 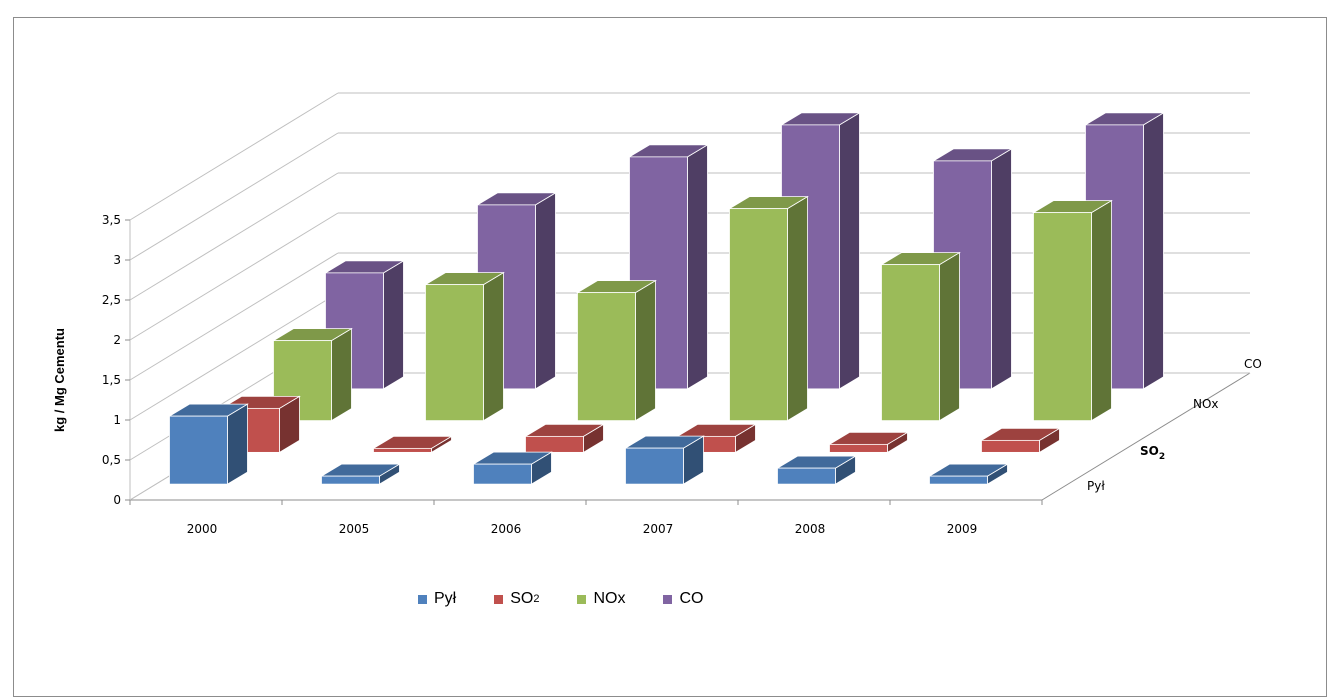 I want to click on bar-py-2005, so click(x=350, y=480).